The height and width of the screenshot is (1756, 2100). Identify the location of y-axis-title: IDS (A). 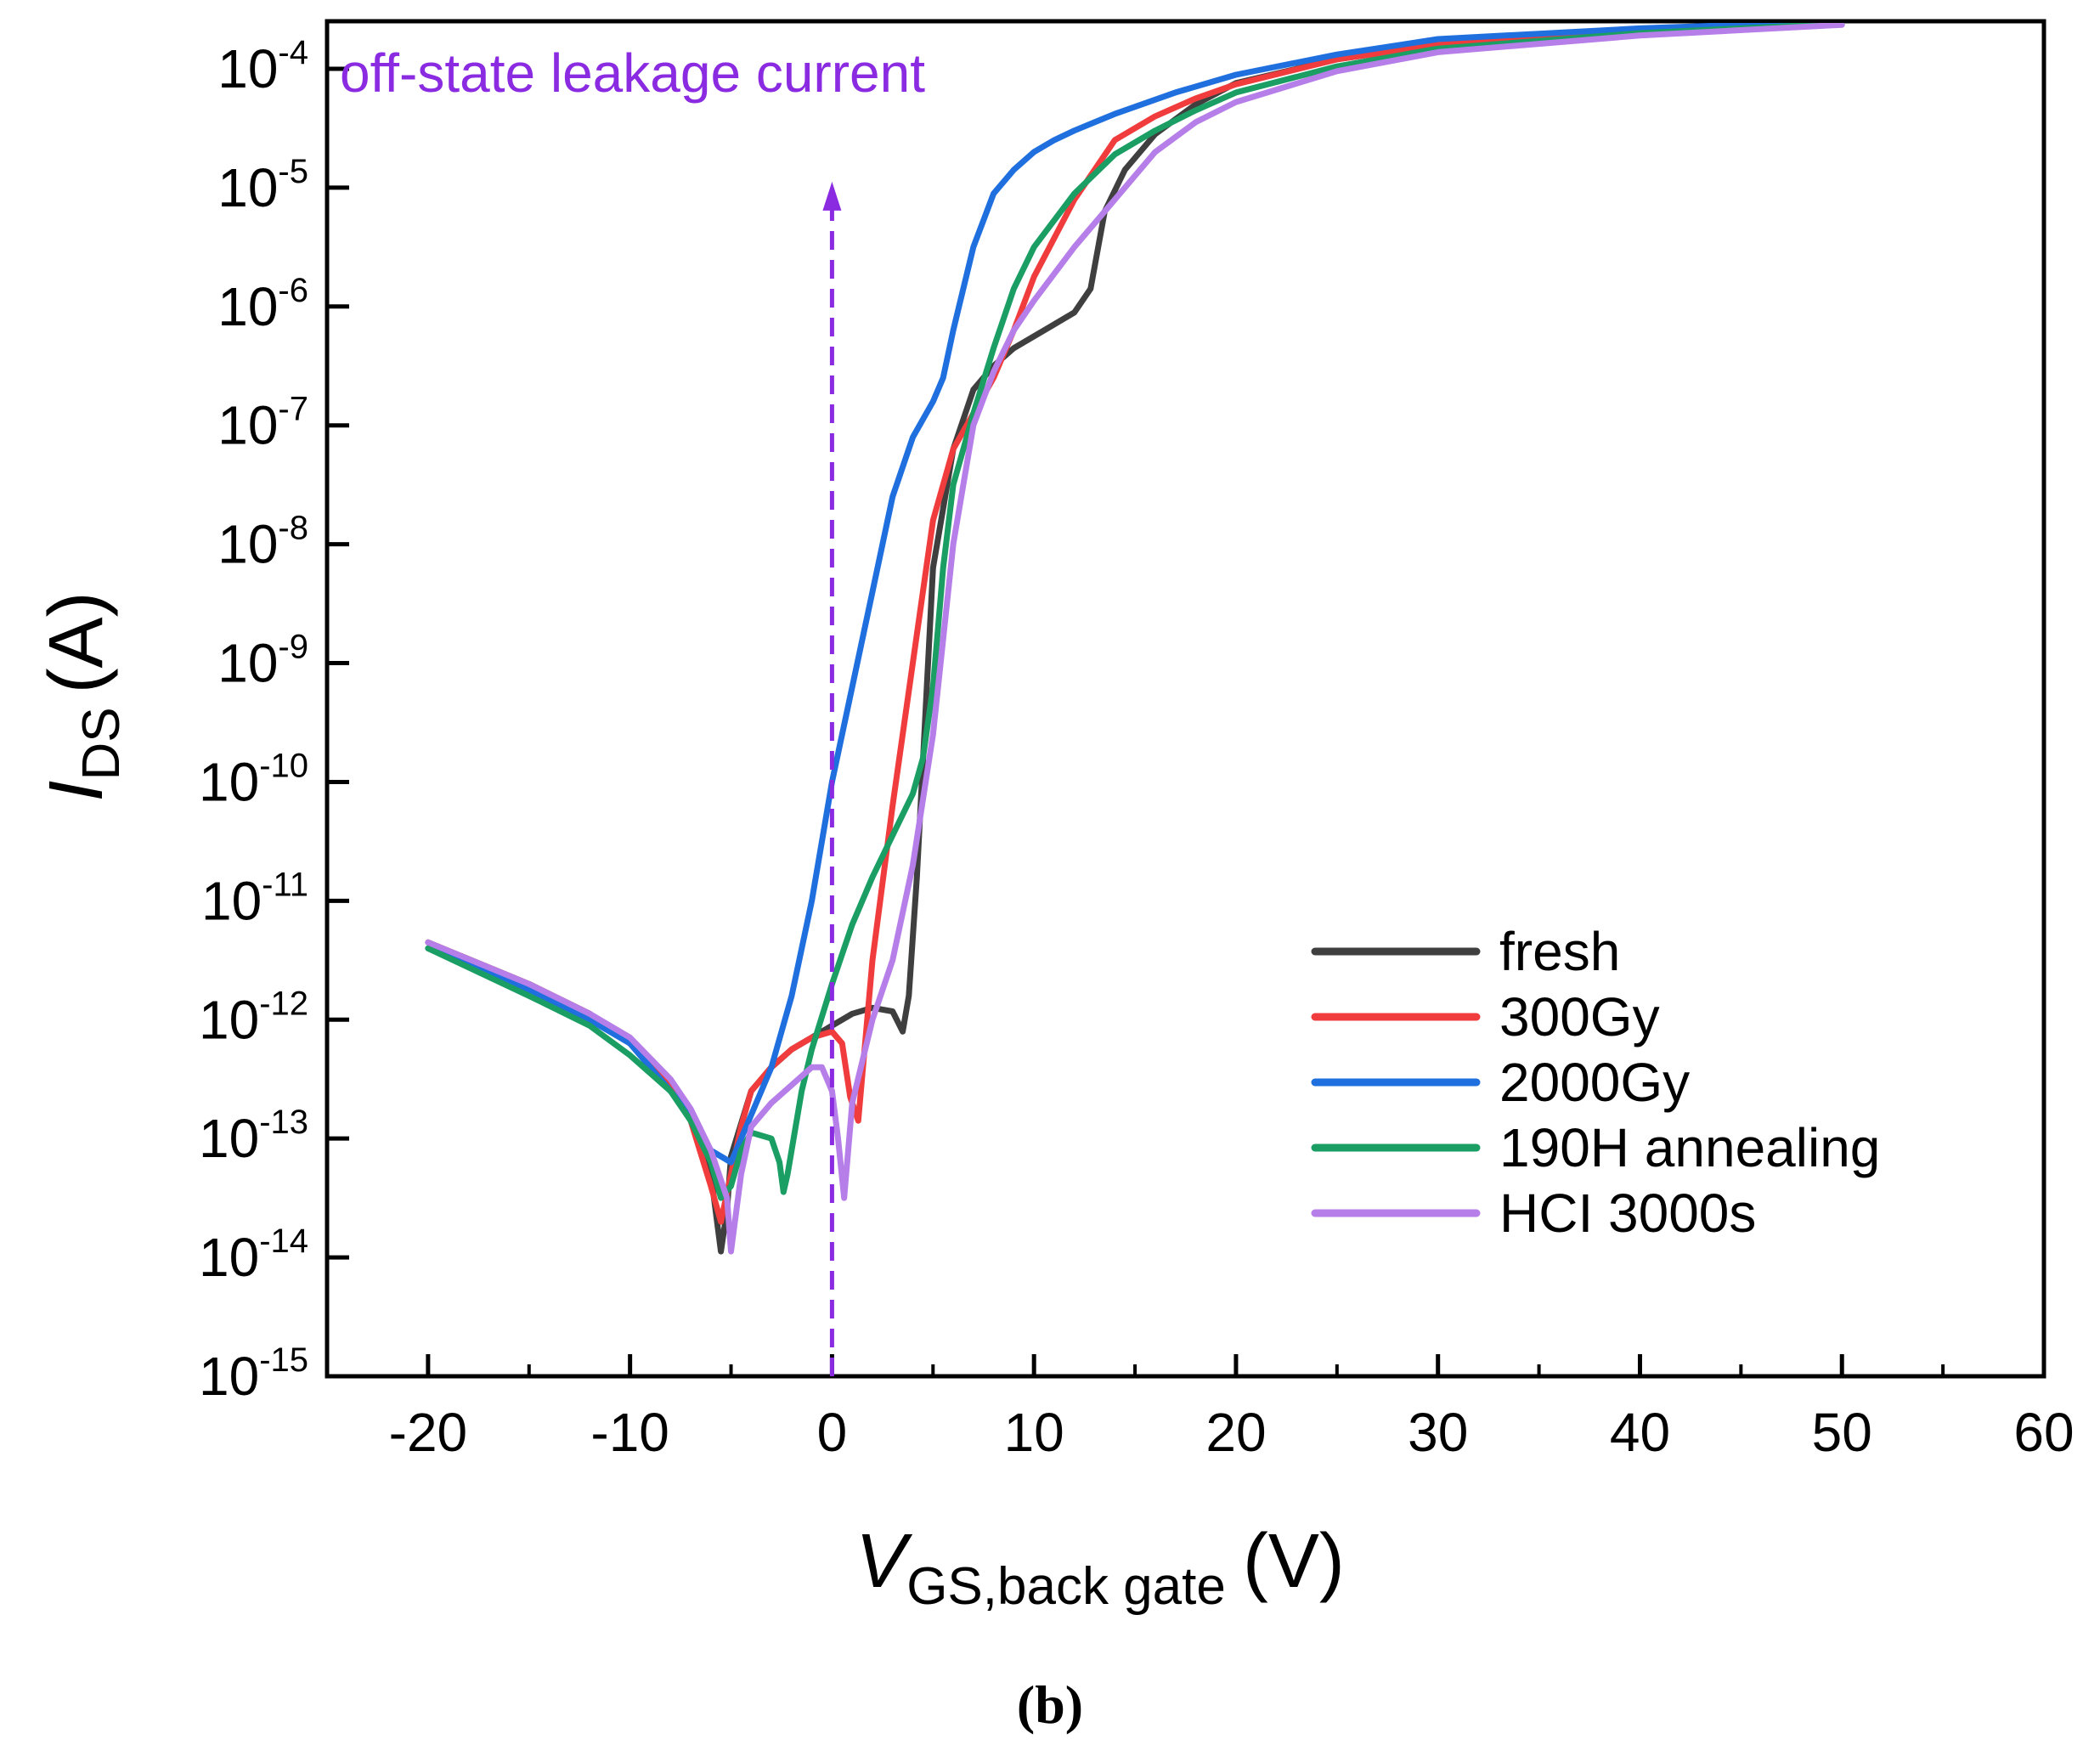
(82, 696).